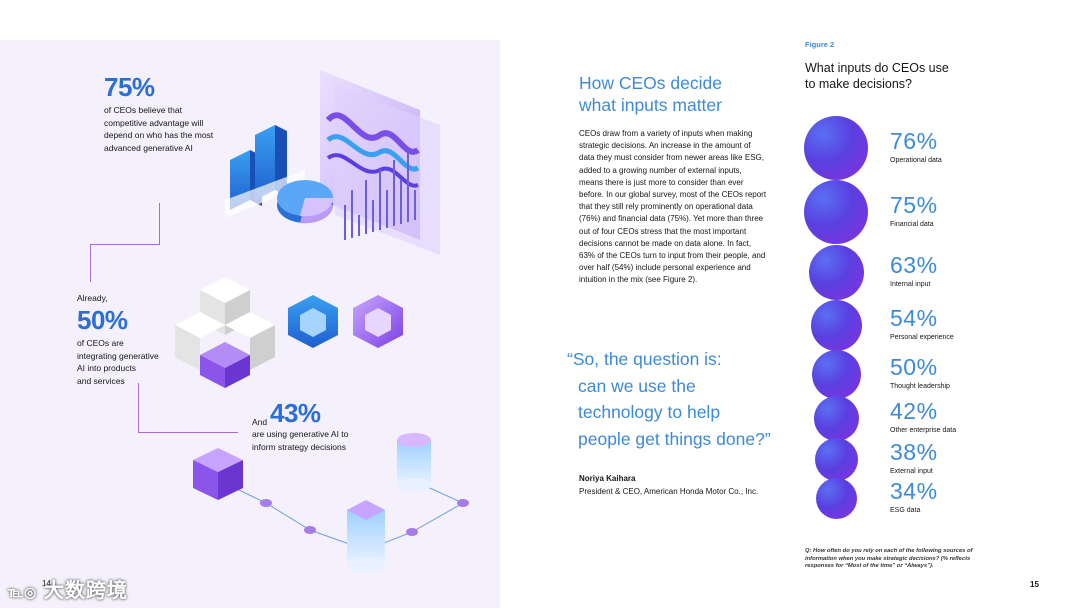  What do you see at coordinates (129, 87) in the screenshot?
I see `stat-75-value: 75%` at bounding box center [129, 87].